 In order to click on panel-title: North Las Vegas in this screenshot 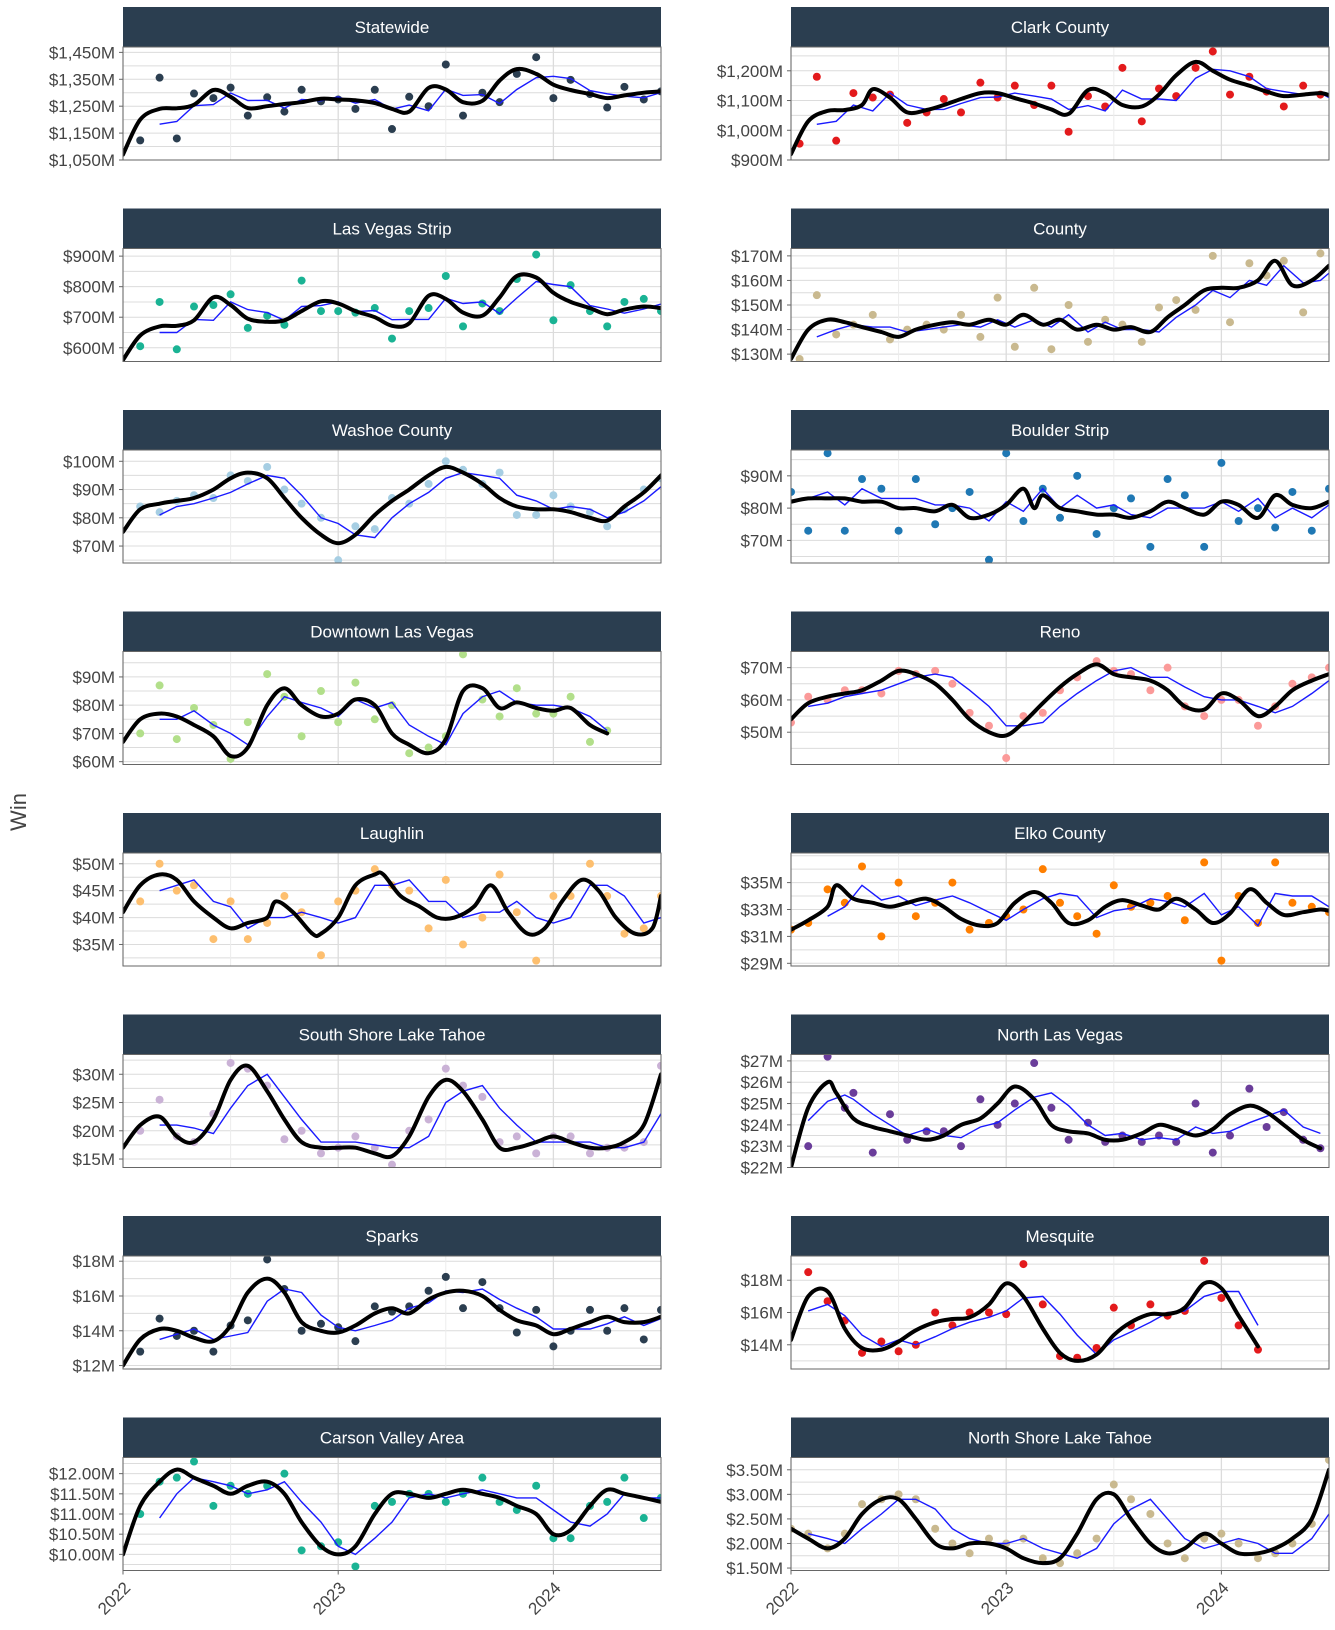, I will do `click(1060, 1035)`.